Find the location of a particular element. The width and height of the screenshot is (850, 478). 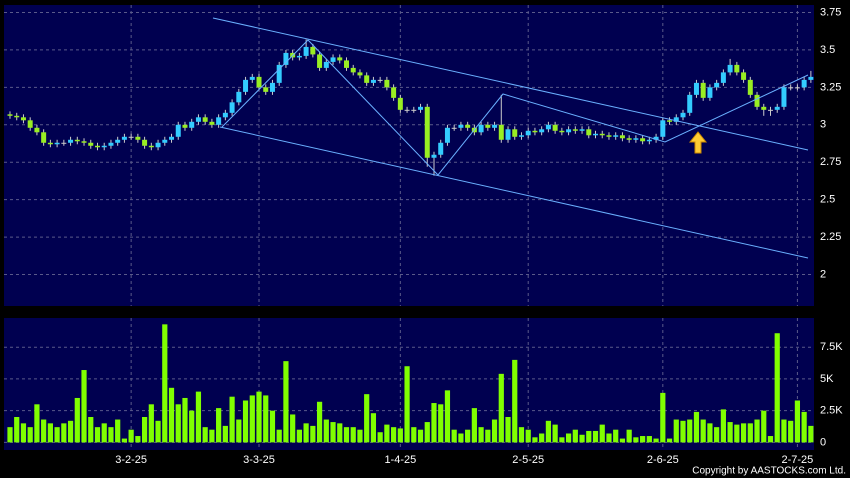

x-tick-label: 2-7-25 is located at coordinates (798, 460).